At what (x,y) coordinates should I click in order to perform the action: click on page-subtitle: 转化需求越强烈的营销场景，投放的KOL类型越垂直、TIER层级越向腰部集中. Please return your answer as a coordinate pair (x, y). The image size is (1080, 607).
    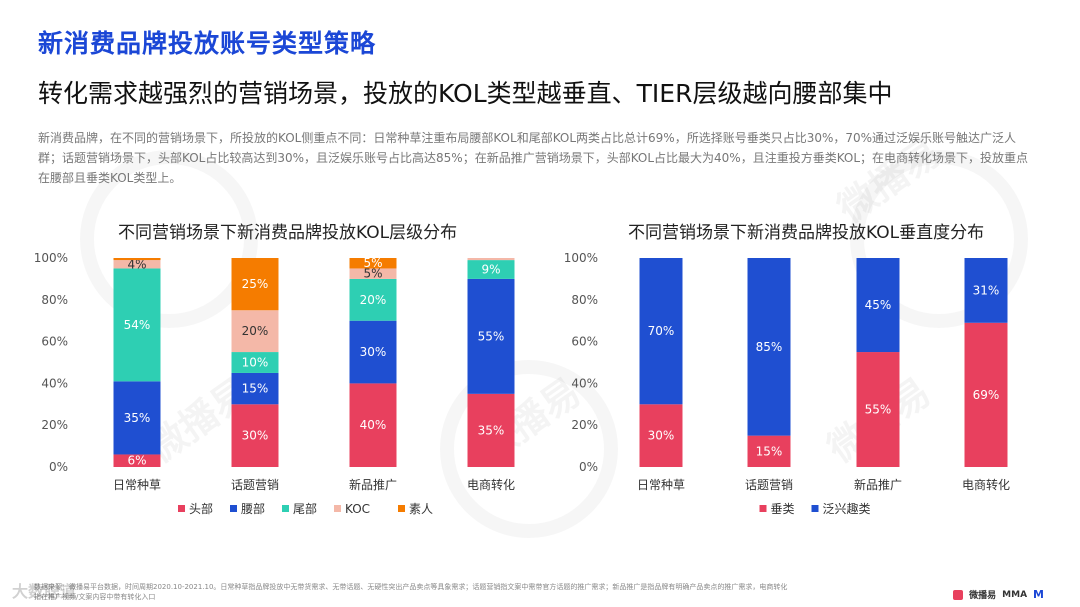
    Looking at the image, I should click on (465, 93).